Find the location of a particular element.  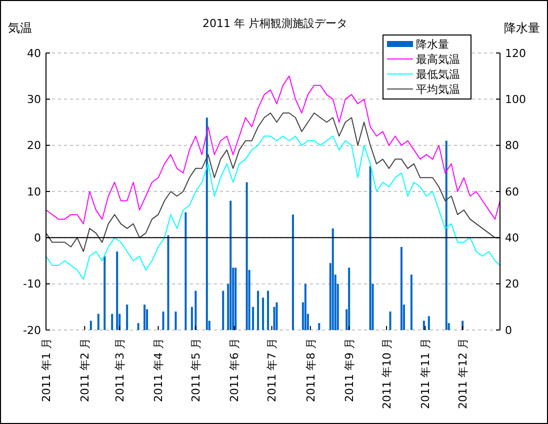

chart-title: 2011 年 片桐観測施設データ is located at coordinates (275, 23).